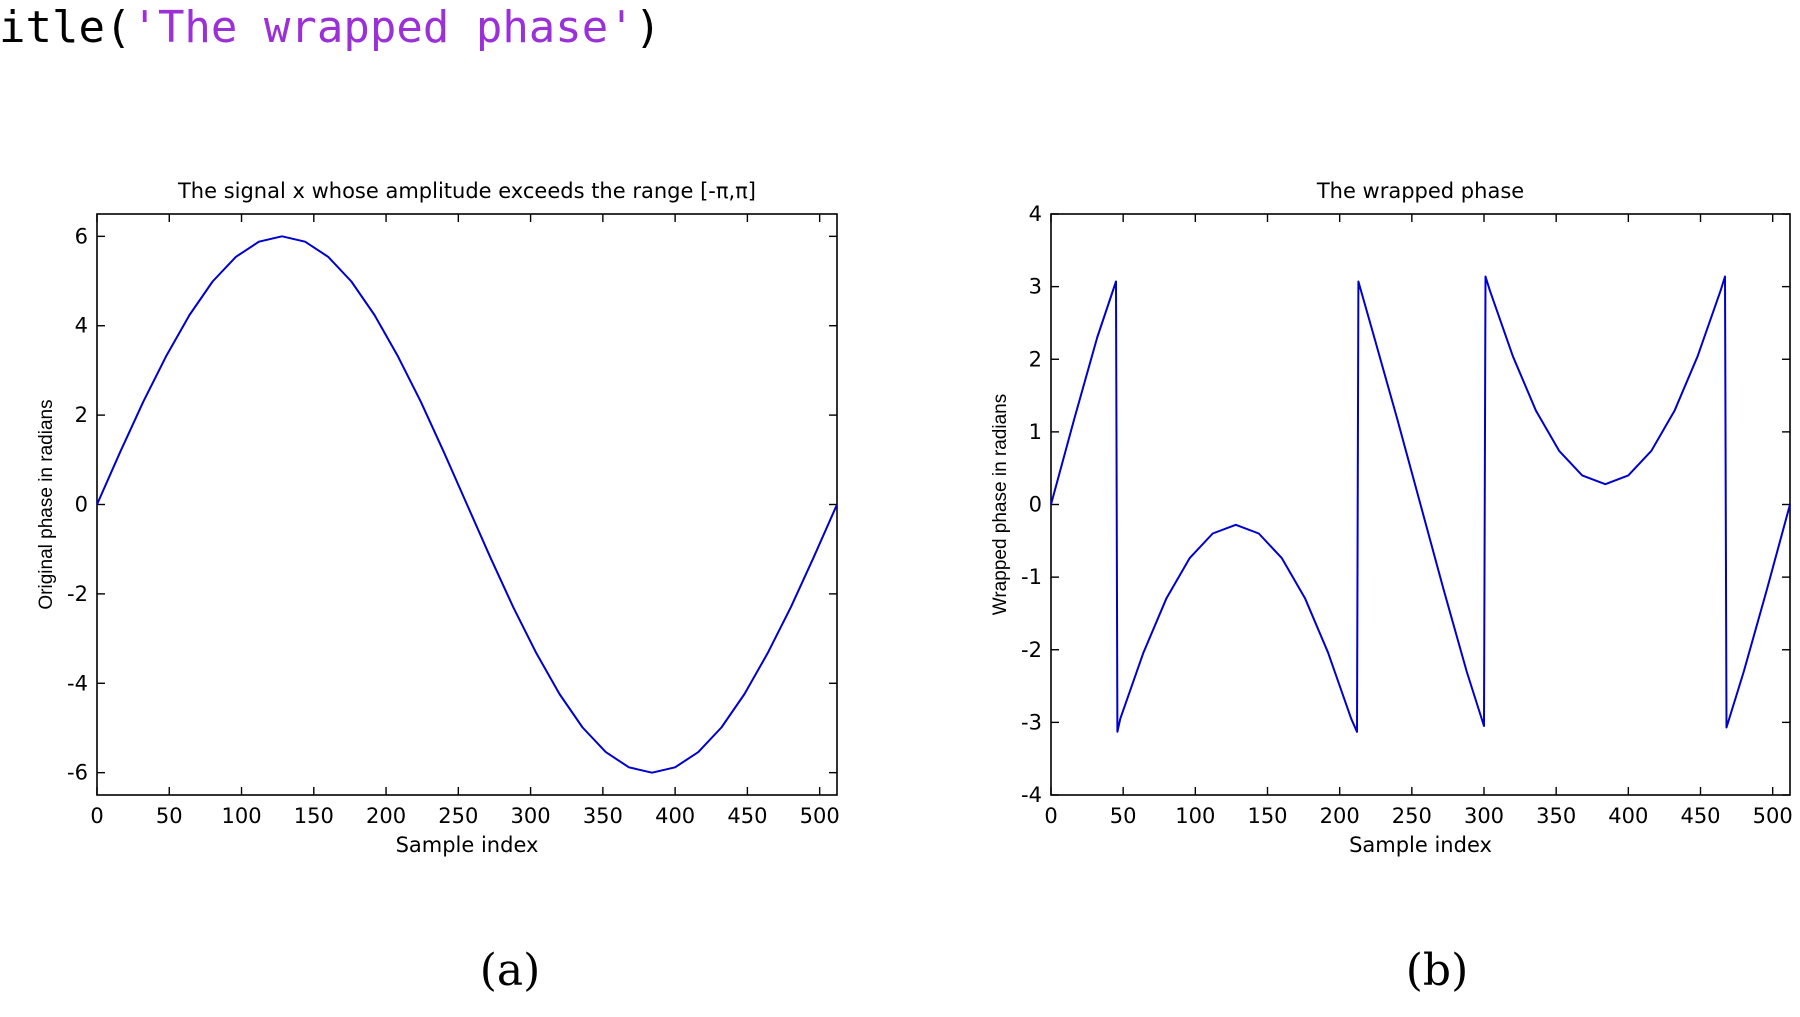  Describe the element at coordinates (1031, 577) in the screenshot. I see `y-tick-label: -1` at that location.